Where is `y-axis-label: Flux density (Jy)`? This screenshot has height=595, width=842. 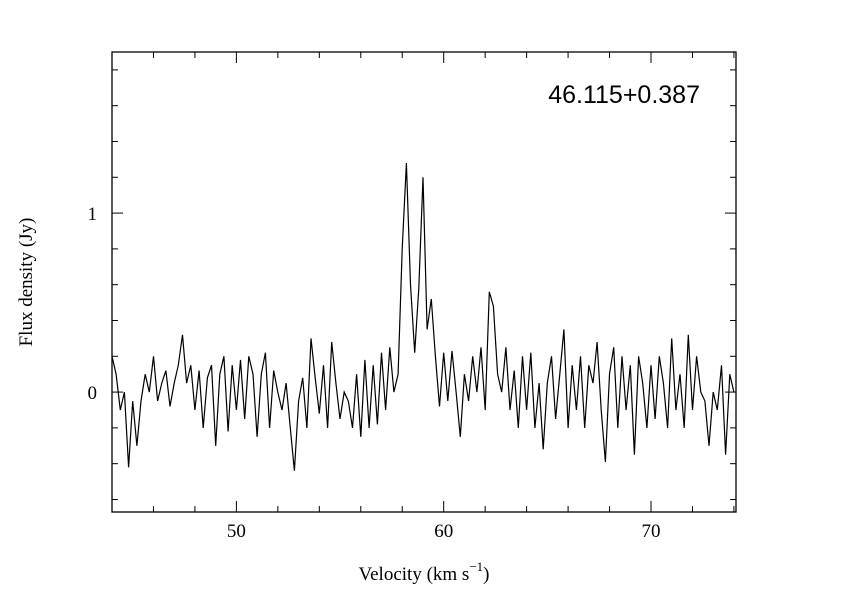
y-axis-label: Flux density (Jy) is located at coordinates (26, 282).